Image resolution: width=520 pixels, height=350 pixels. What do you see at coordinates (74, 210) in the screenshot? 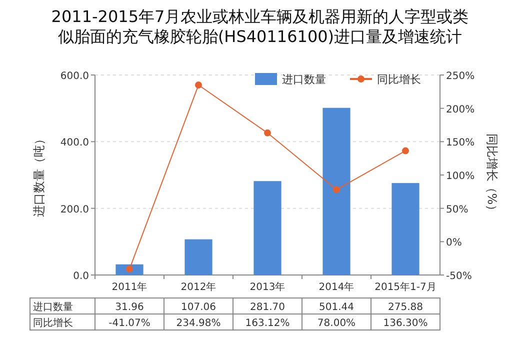
I see `y-tick-label: 200.0` at bounding box center [74, 210].